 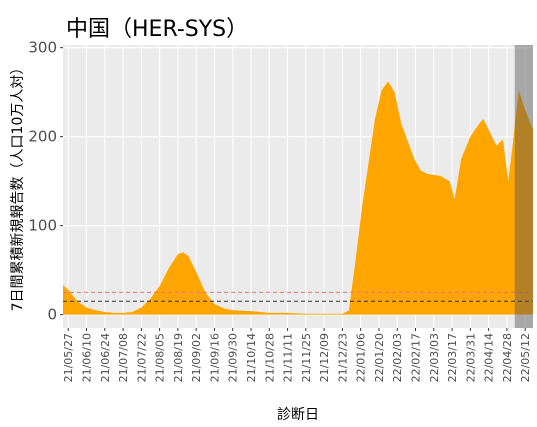 I want to click on x-tick-label: 21/06/24, so click(x=105, y=357).